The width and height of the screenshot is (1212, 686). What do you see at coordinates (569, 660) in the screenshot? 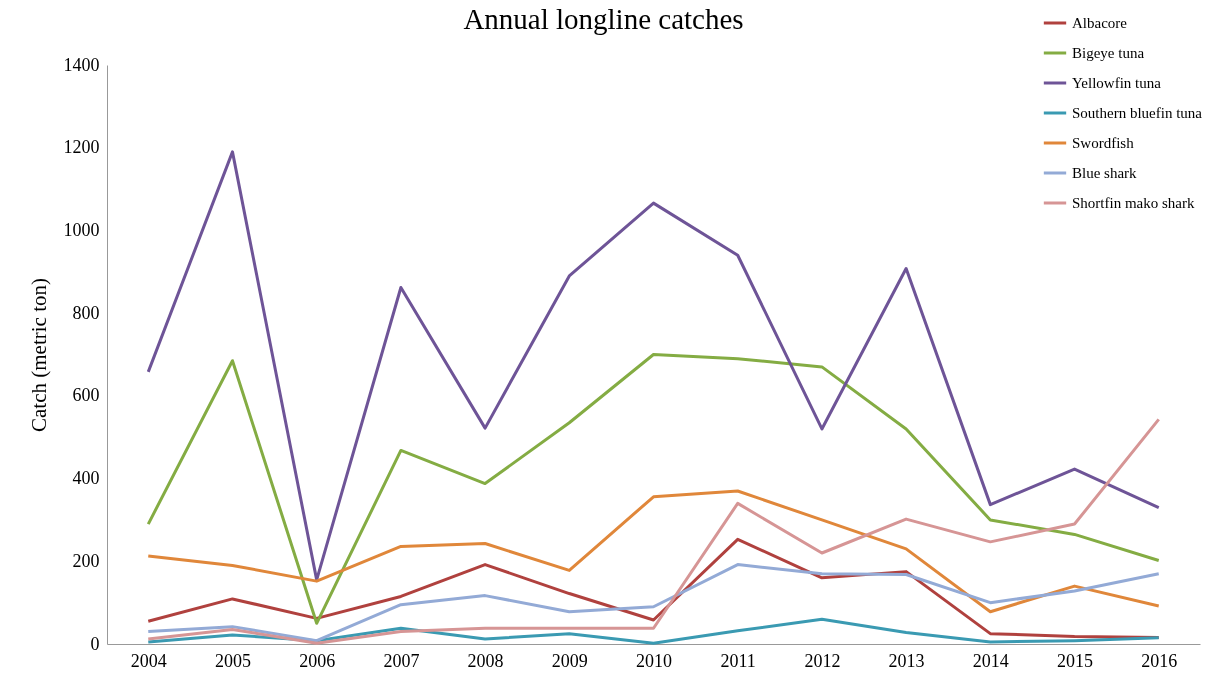
I see `x-tick-label: 2009` at bounding box center [569, 660].